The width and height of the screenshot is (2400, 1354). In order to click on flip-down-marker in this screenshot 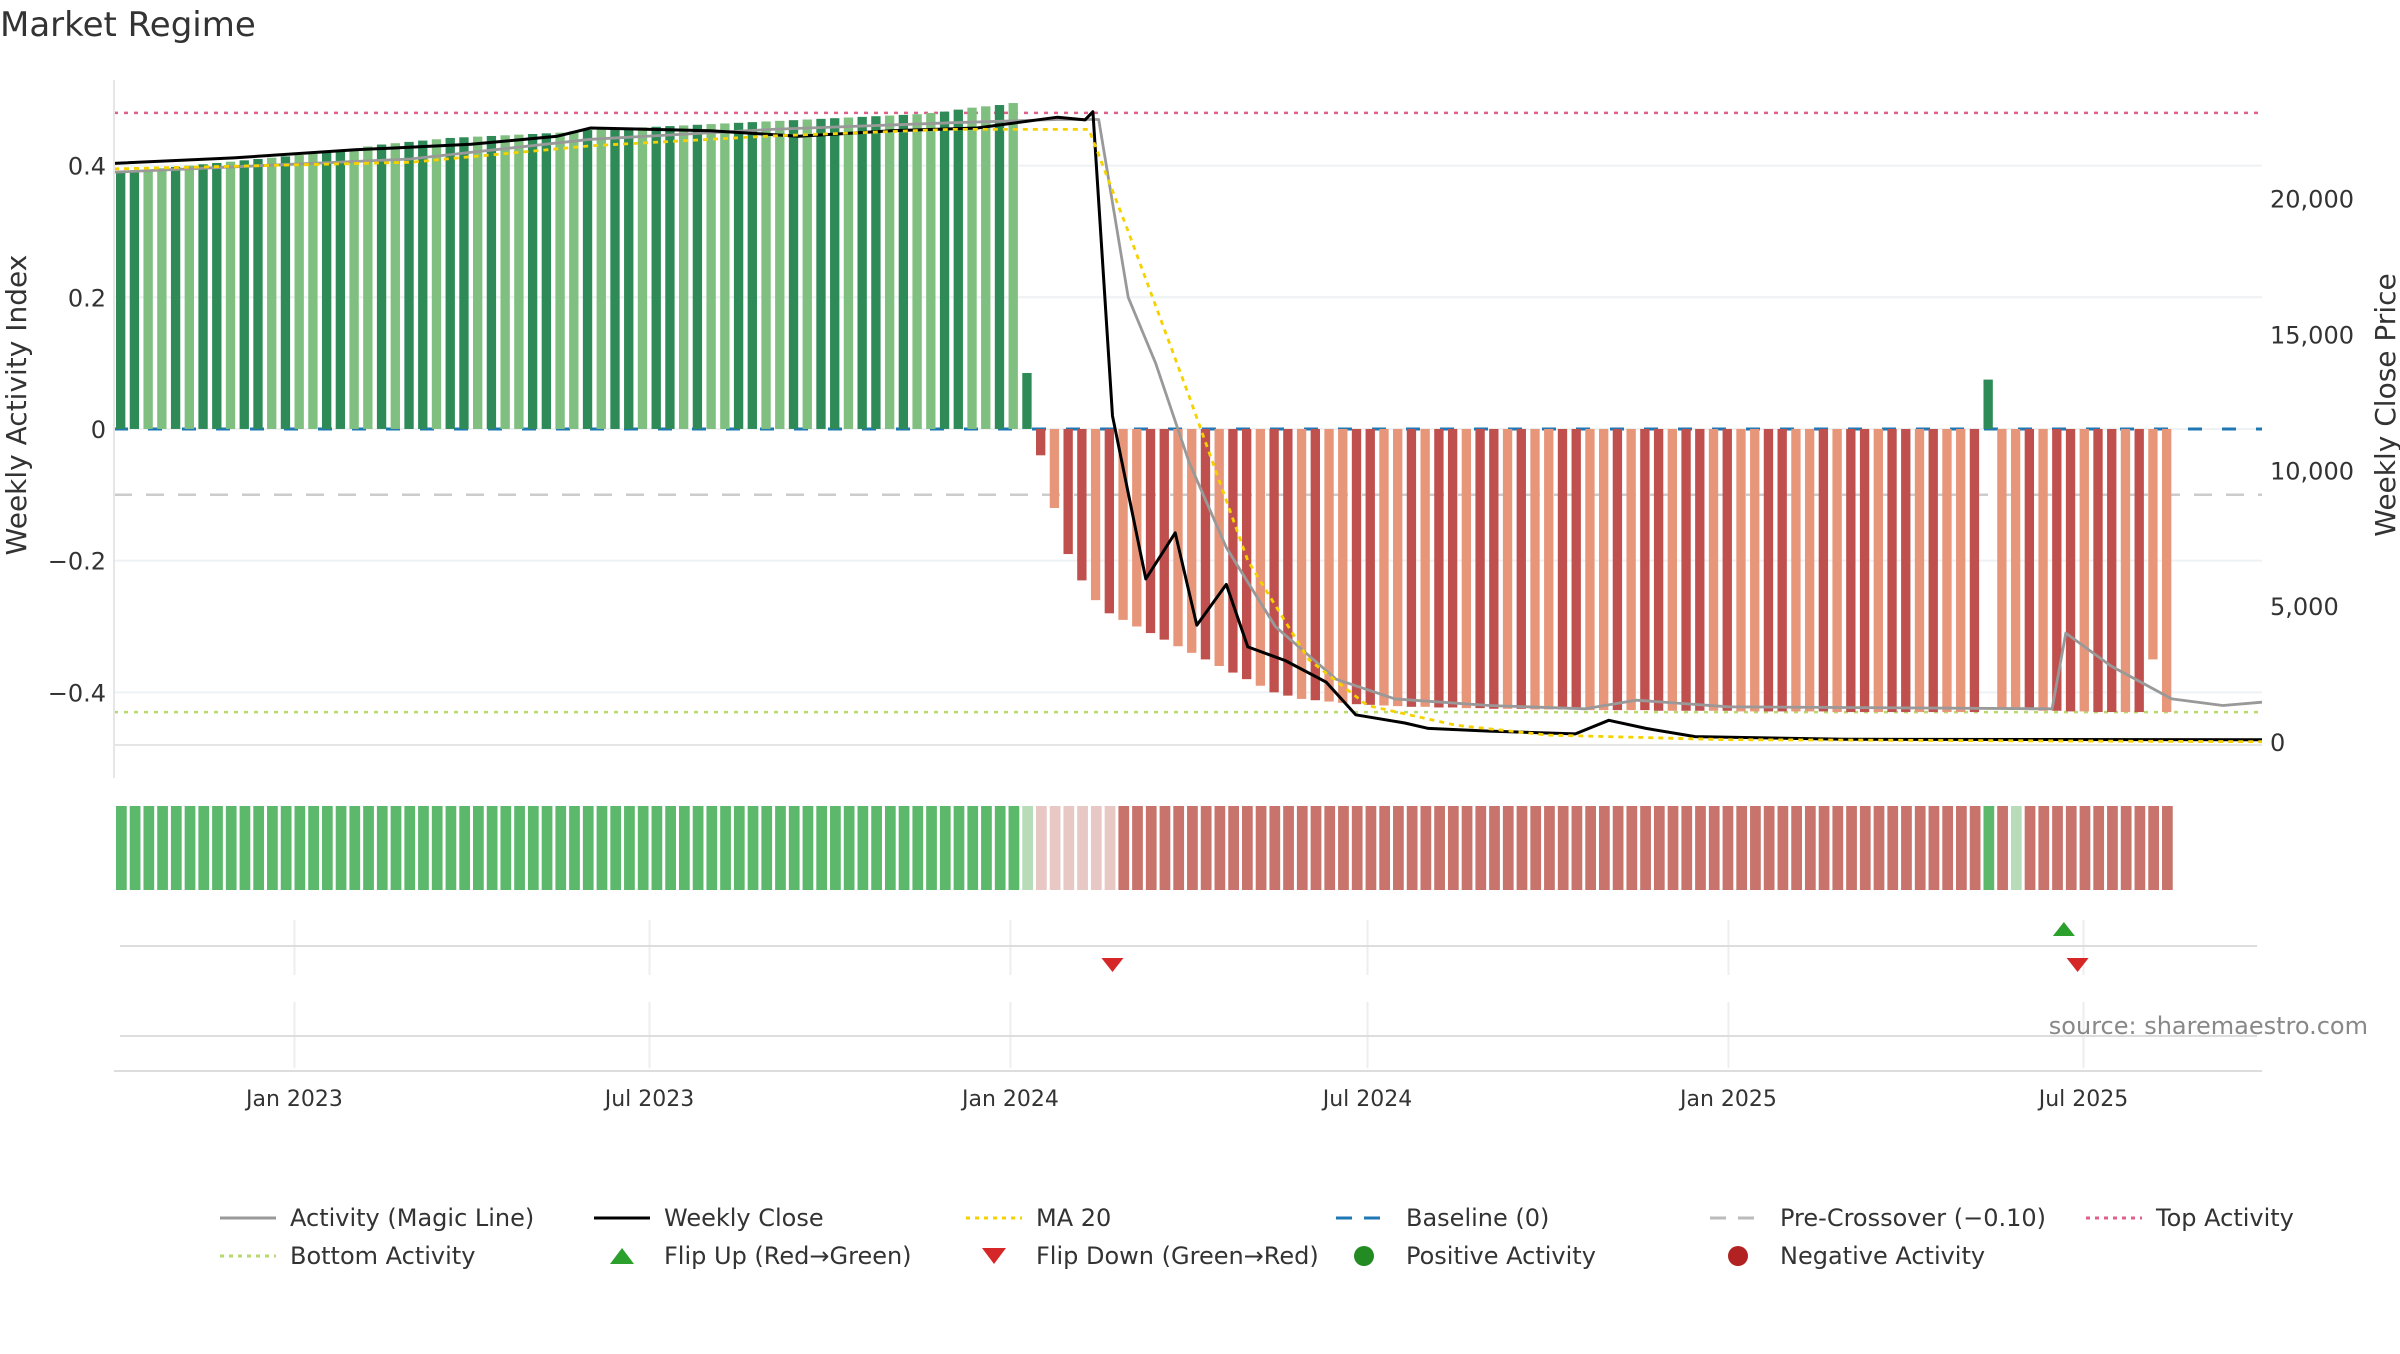, I will do `click(1112, 965)`.